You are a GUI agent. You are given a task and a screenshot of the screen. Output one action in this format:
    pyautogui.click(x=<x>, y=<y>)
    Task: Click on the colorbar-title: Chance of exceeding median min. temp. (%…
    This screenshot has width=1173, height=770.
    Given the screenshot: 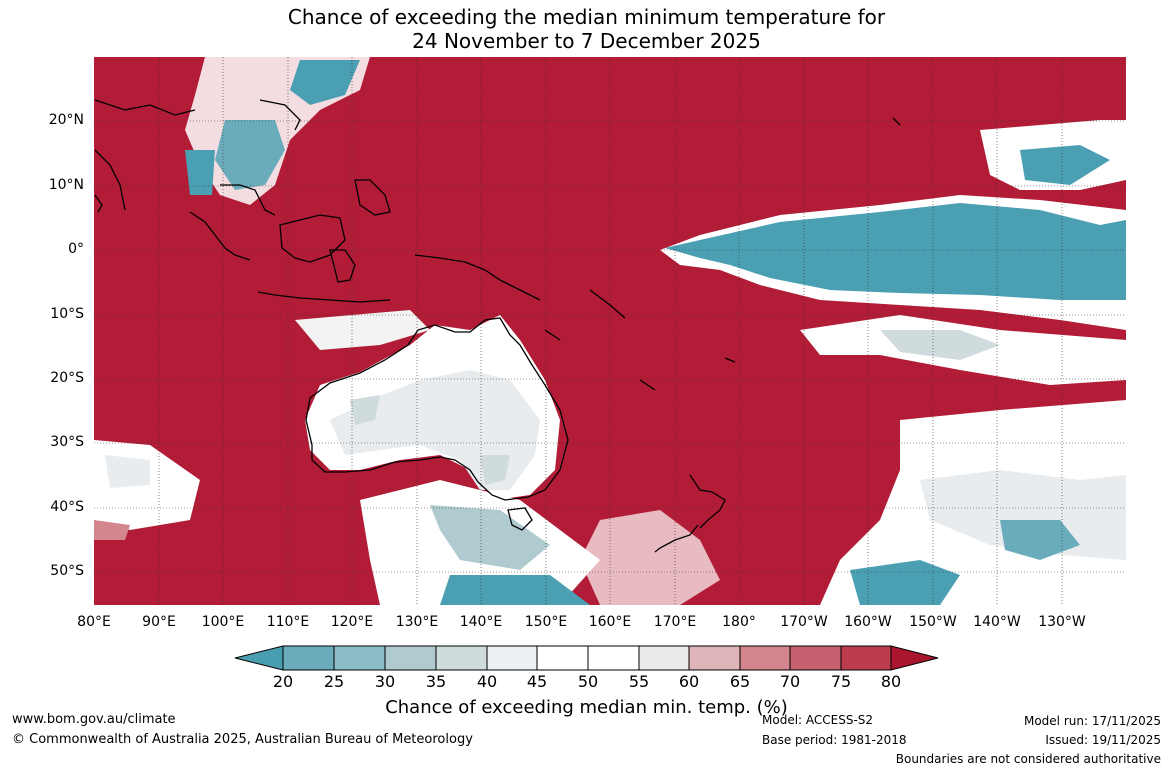 What is the action you would take?
    pyautogui.click(x=586, y=707)
    